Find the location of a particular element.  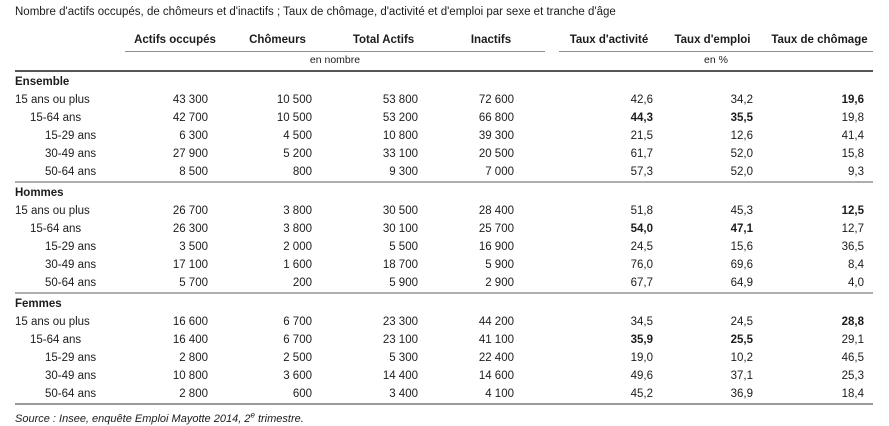

cell-chomeurs: 3 600 is located at coordinates (297, 375).